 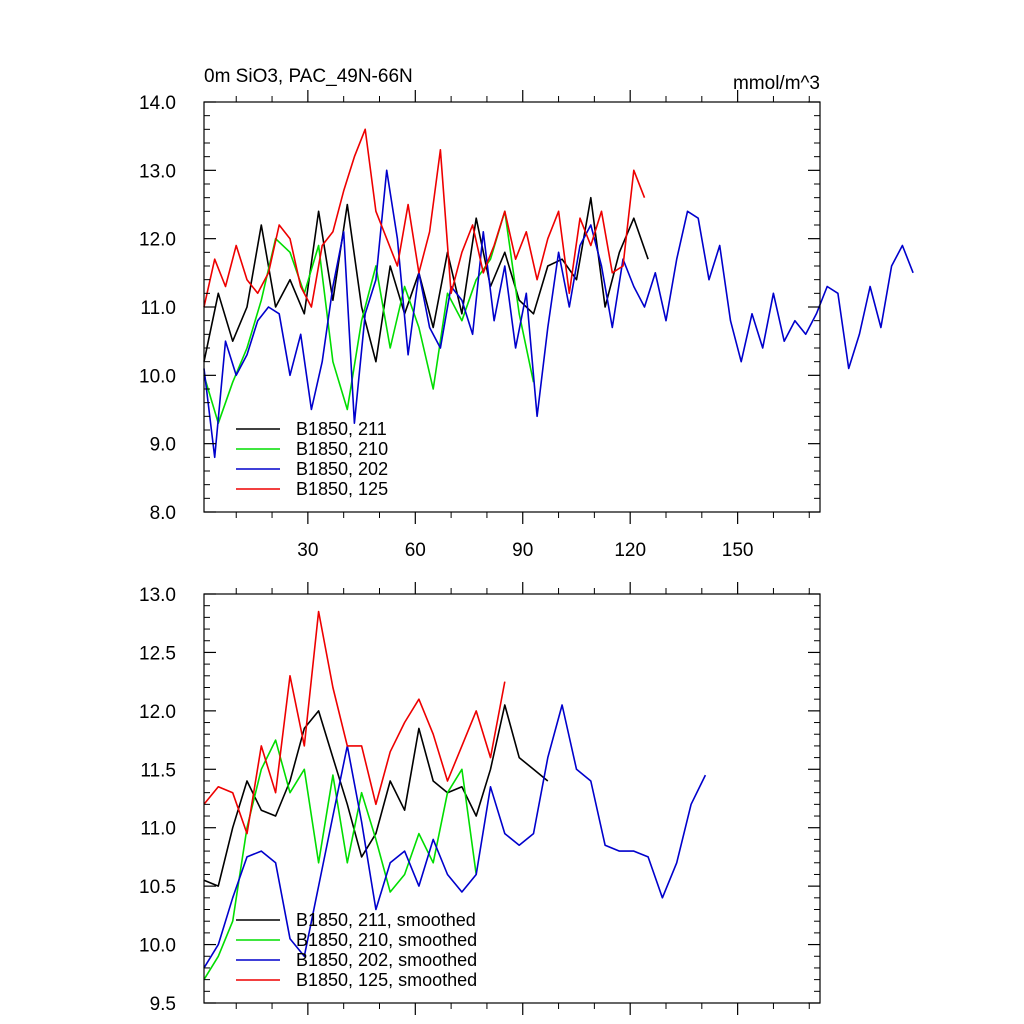 I want to click on bottom-ytick-label: 13.0, so click(x=157, y=595).